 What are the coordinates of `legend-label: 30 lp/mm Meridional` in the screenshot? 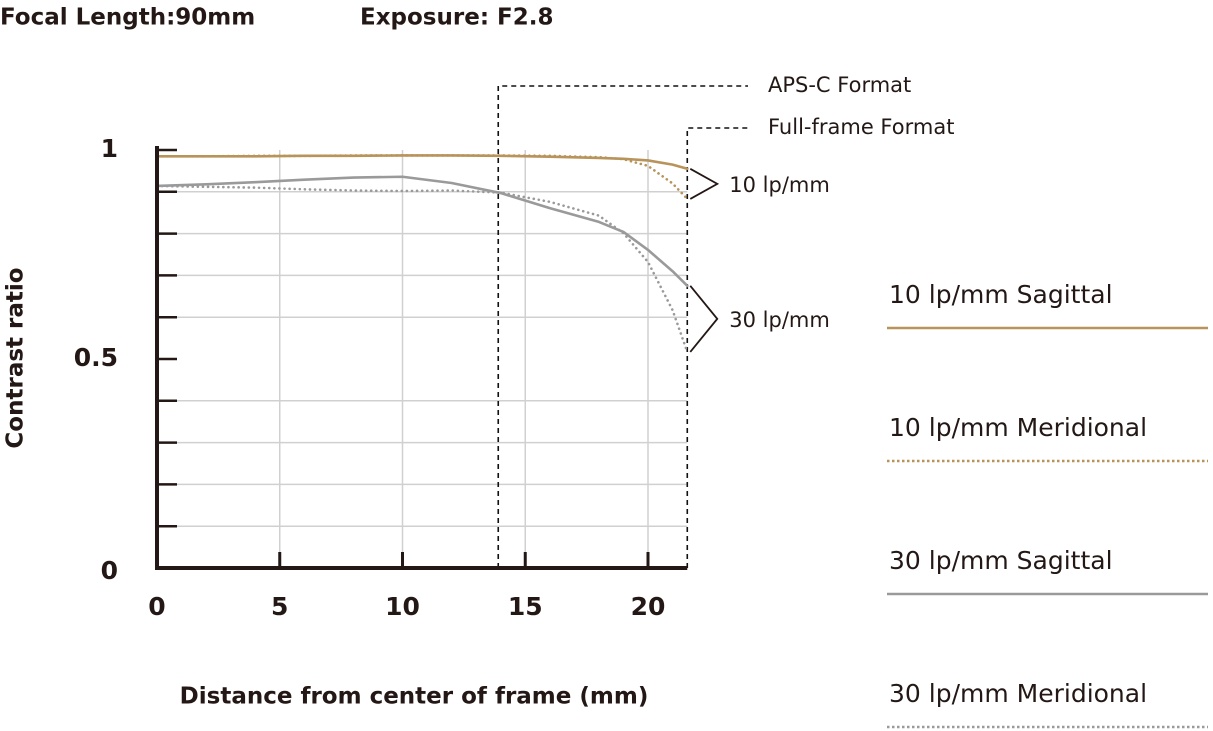 It's located at (1018, 693).